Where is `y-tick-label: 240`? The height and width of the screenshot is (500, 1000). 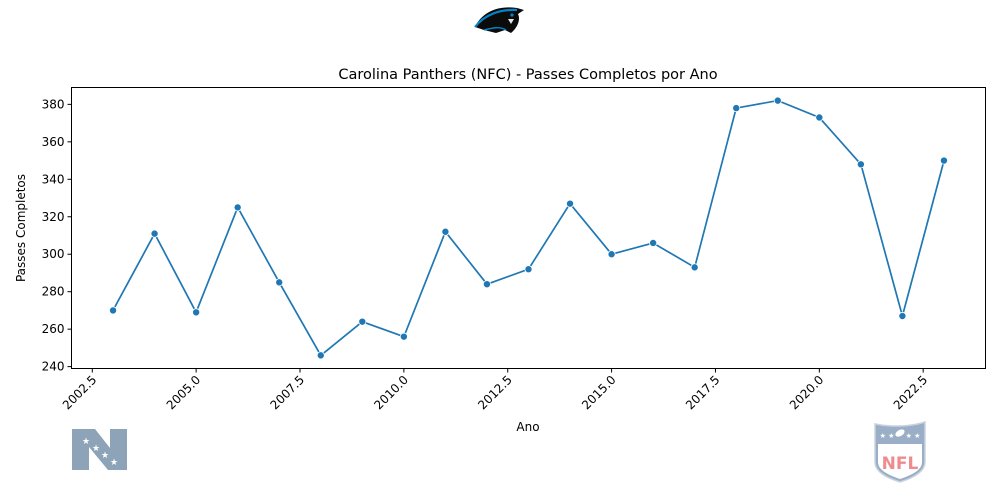 y-tick-label: 240 is located at coordinates (53, 367).